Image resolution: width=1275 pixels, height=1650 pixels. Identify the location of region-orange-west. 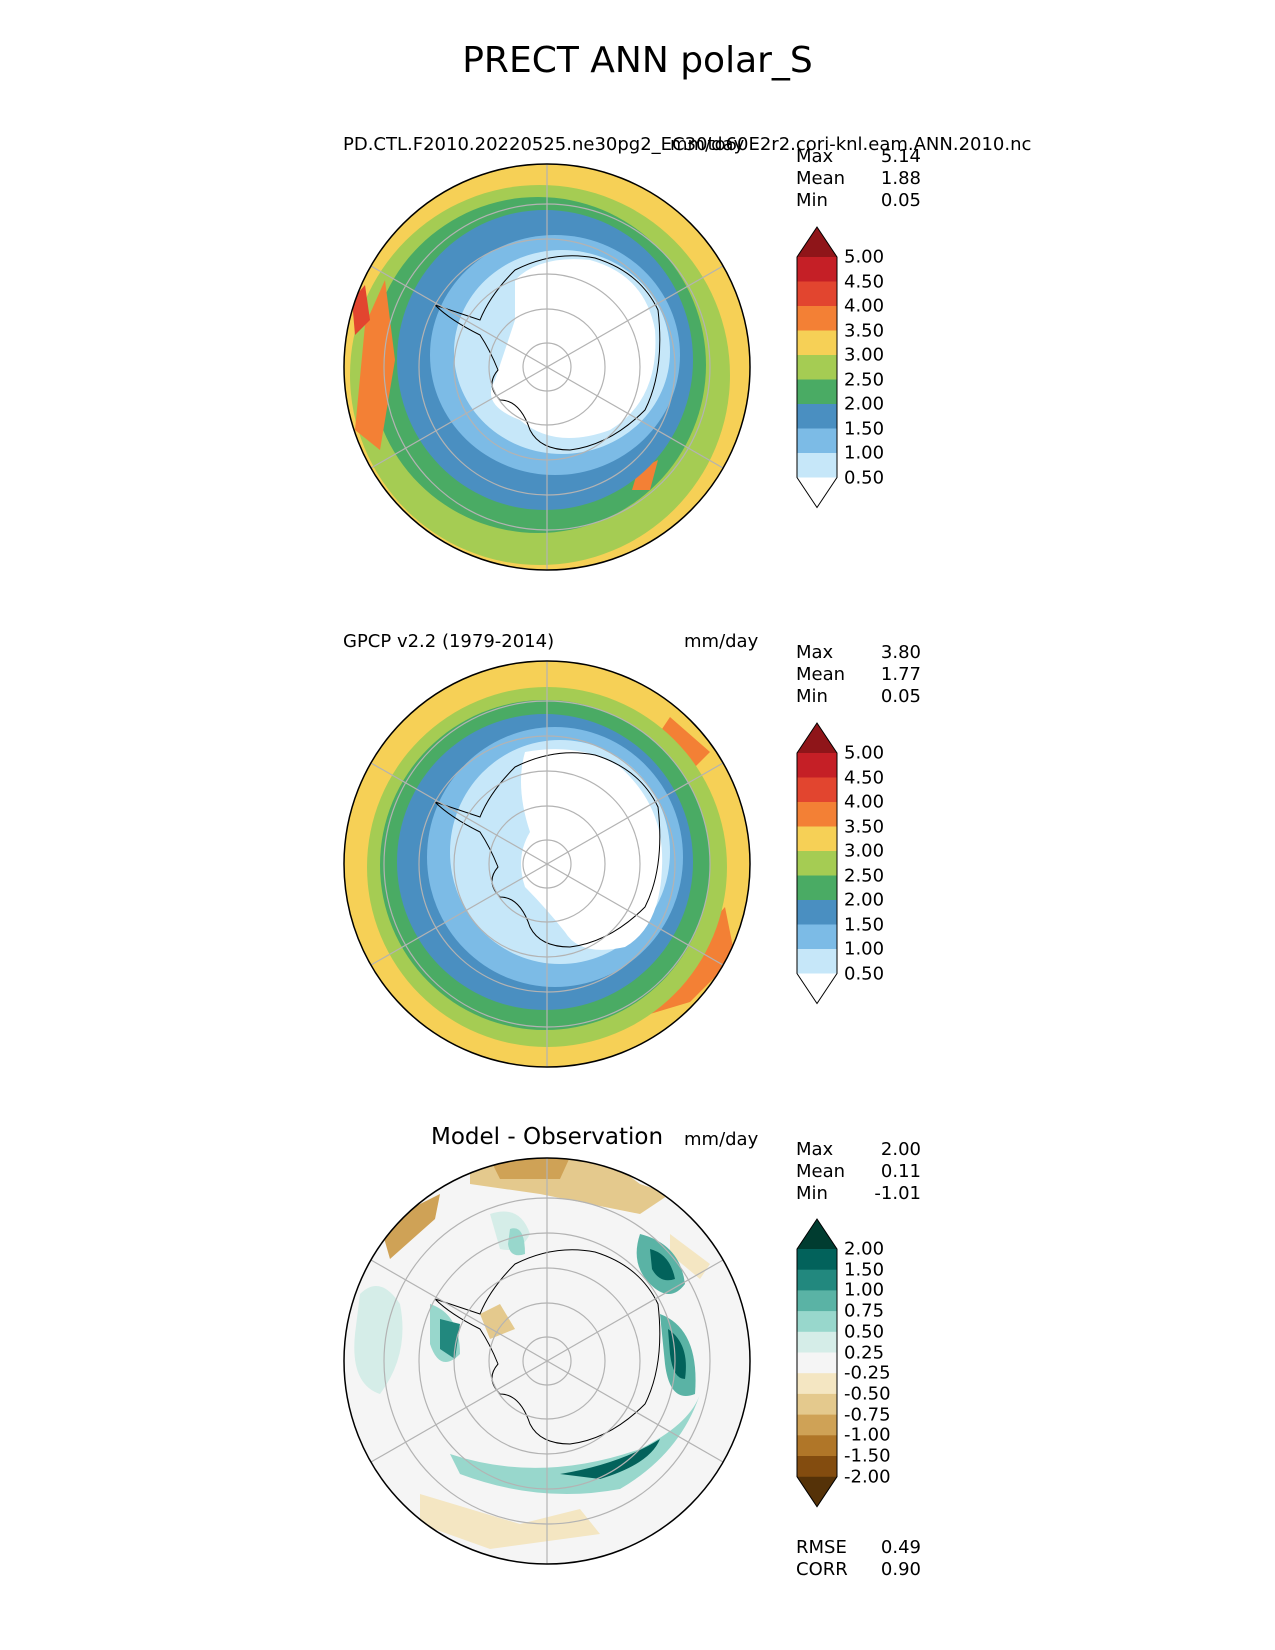
(375, 365).